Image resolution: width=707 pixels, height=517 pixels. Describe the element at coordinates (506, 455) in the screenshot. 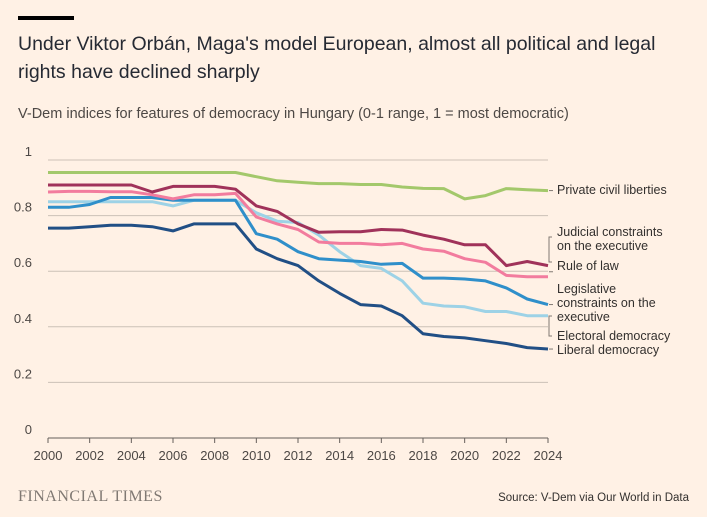

I see `x-tick-label: 2022` at that location.